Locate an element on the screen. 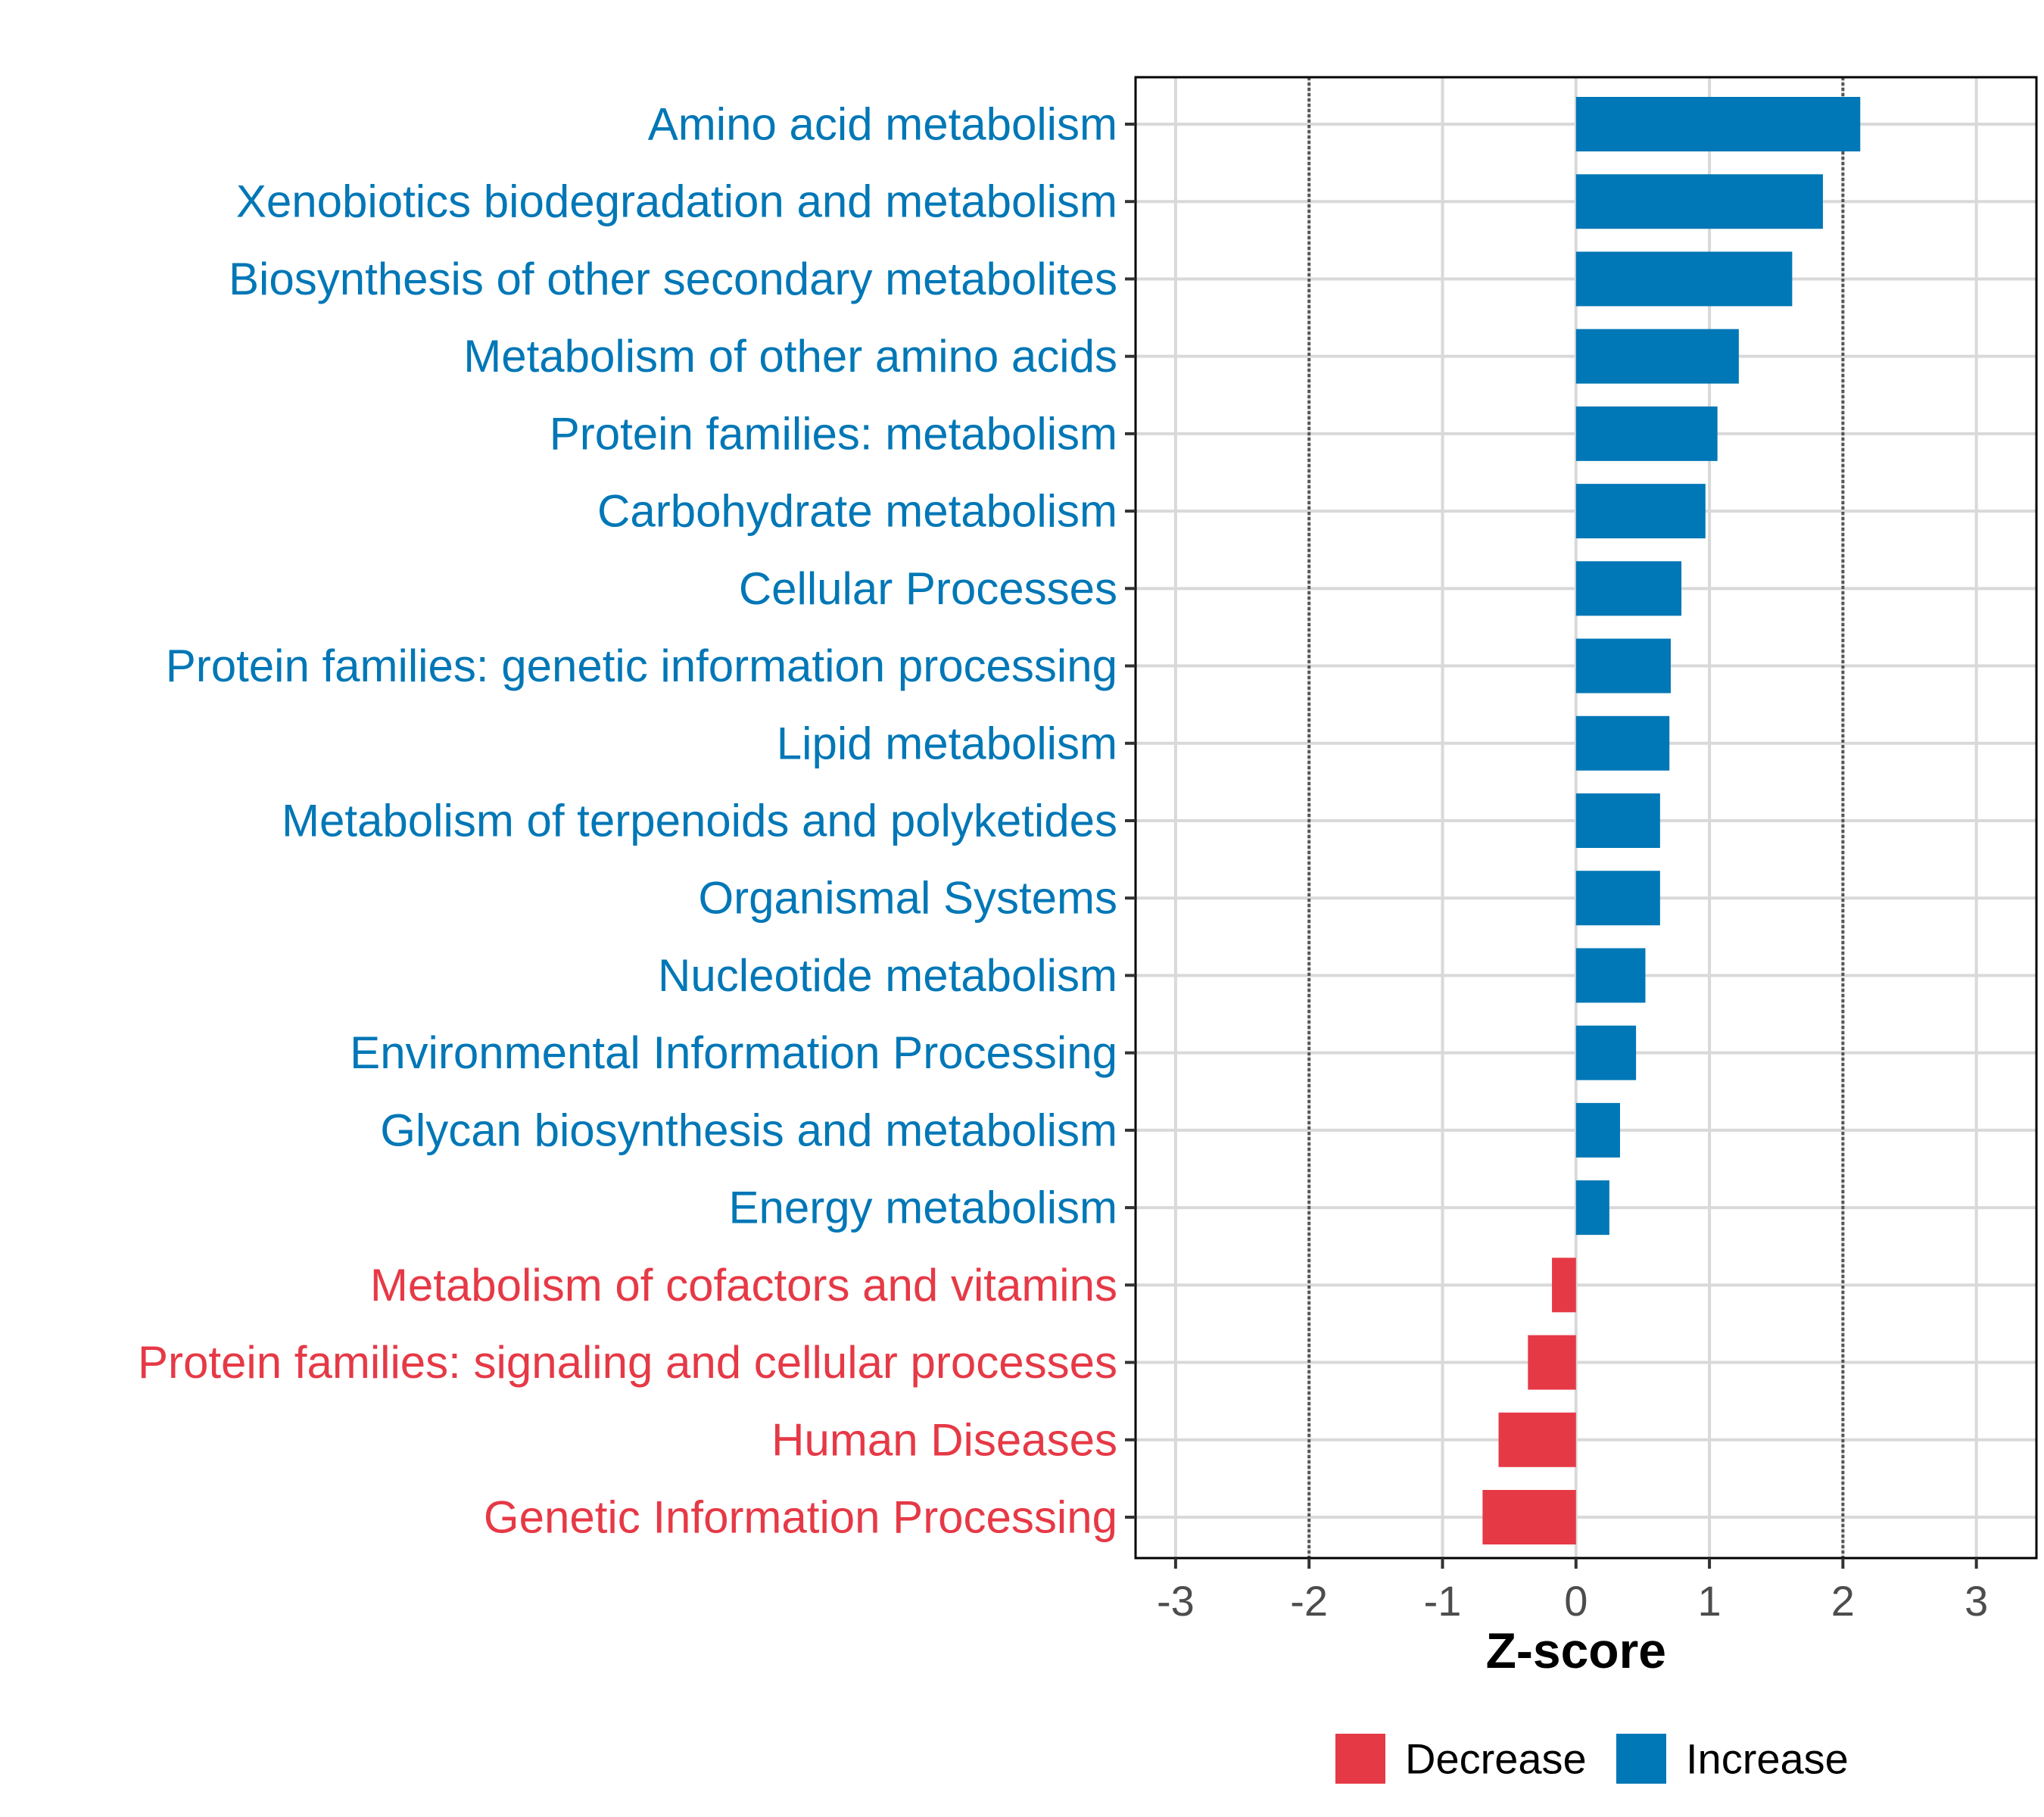 The image size is (2044, 1817). category-label: Organismal Systems is located at coordinates (908, 898).